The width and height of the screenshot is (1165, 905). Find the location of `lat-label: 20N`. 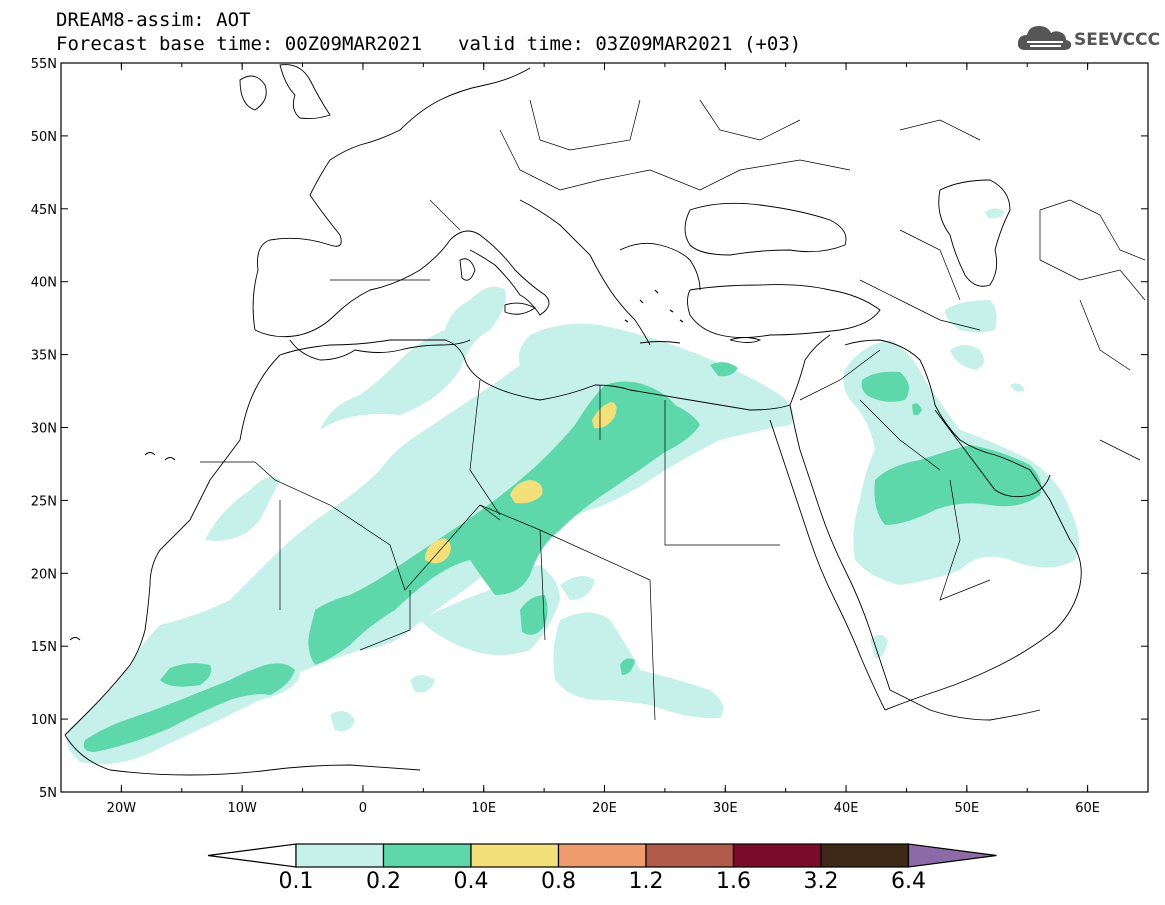

lat-label: 20N is located at coordinates (44, 574).